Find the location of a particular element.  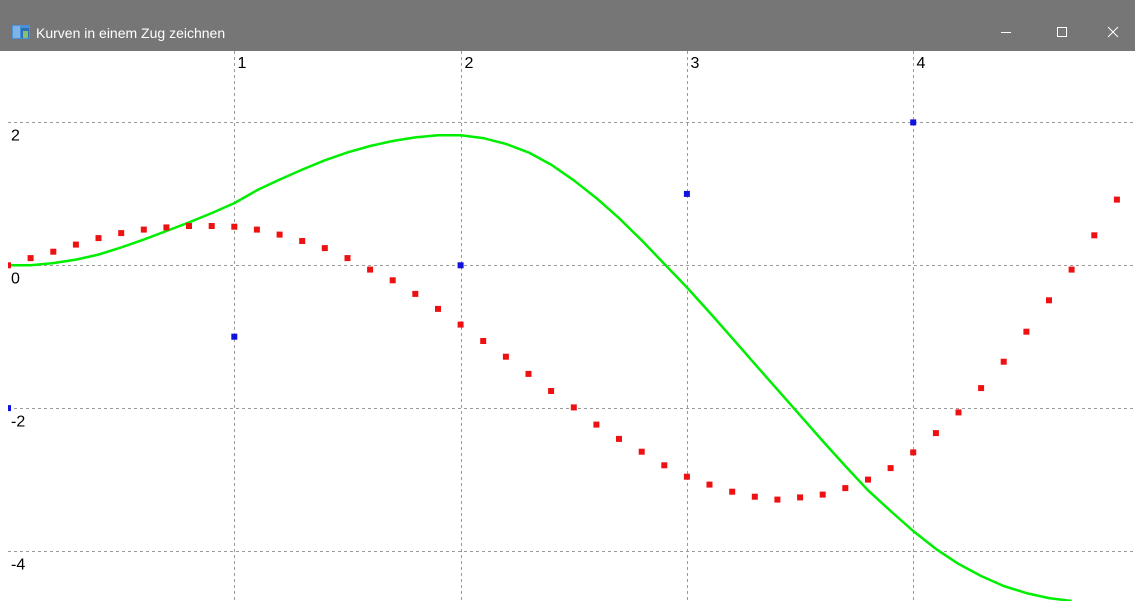

minimize-icon is located at coordinates (1006, 32).